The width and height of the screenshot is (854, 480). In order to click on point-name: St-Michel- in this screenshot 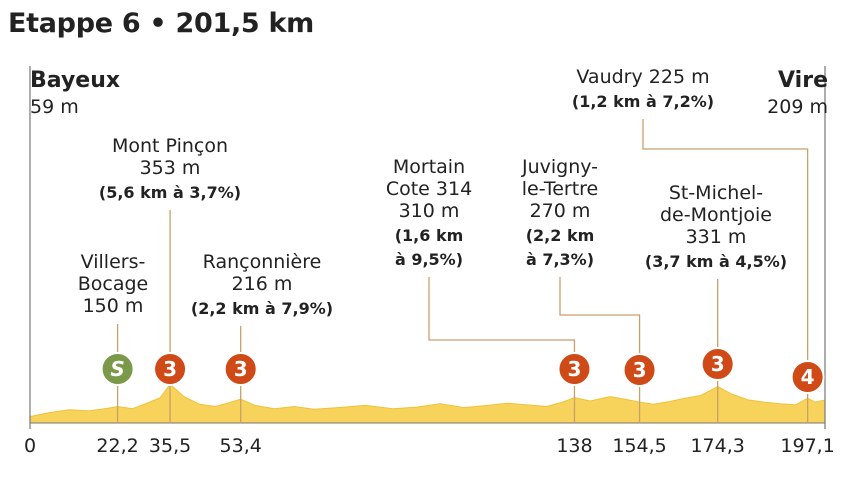, I will do `click(716, 193)`.